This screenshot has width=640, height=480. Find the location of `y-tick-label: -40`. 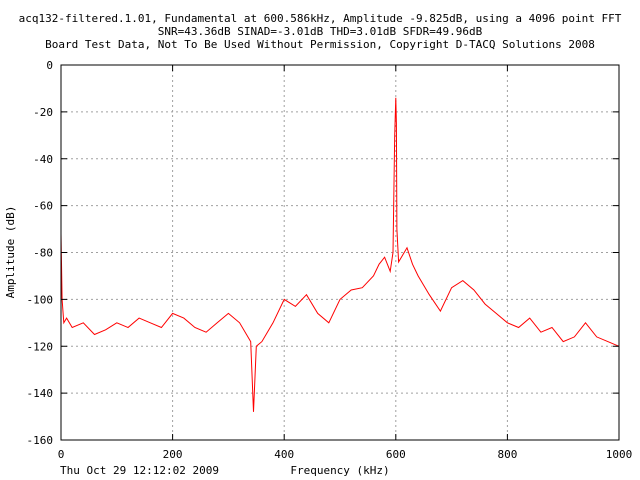

y-tick-label: -40 is located at coordinates (43, 159).